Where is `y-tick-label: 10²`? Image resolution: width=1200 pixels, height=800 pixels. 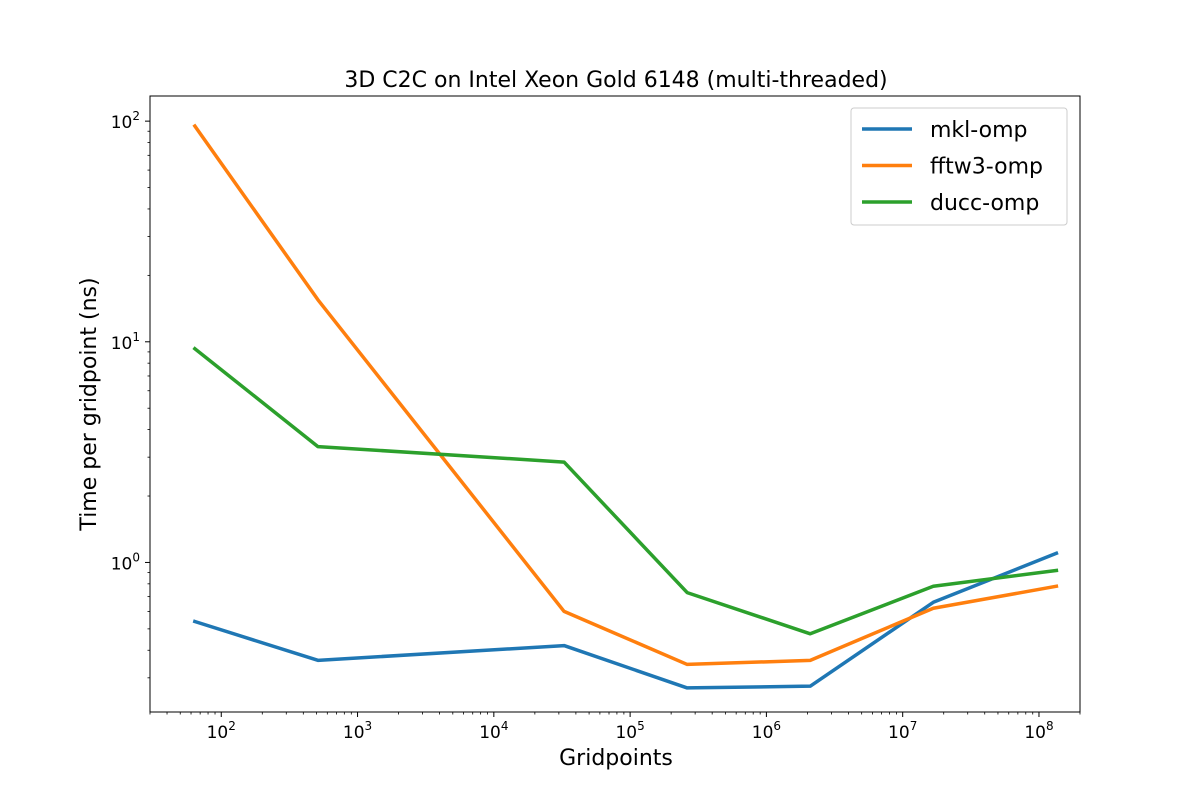
y-tick-label: 10² is located at coordinates (125, 121).